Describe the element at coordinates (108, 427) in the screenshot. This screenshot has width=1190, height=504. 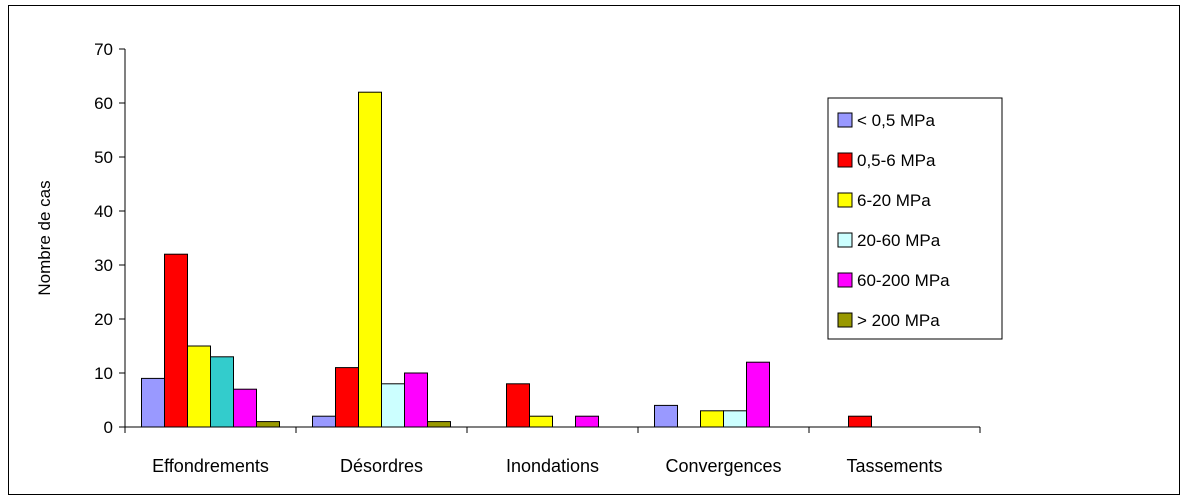
I see `y-tick-label: 0` at that location.